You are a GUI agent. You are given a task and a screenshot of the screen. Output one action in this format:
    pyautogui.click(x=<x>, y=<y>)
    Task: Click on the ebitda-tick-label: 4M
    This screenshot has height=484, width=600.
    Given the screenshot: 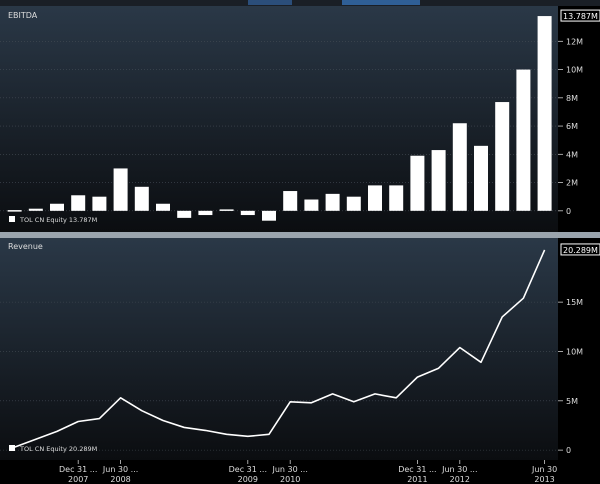 What is the action you would take?
    pyautogui.click(x=572, y=154)
    